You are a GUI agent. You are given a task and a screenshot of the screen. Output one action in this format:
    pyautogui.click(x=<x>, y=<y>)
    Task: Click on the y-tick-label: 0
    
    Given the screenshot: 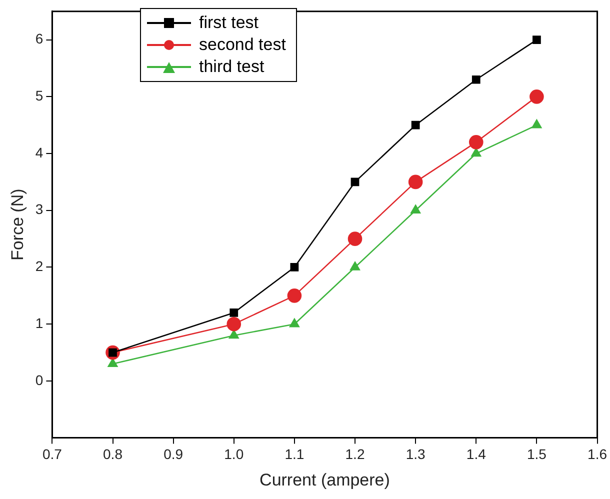 What is the action you would take?
    pyautogui.click(x=39, y=380)
    